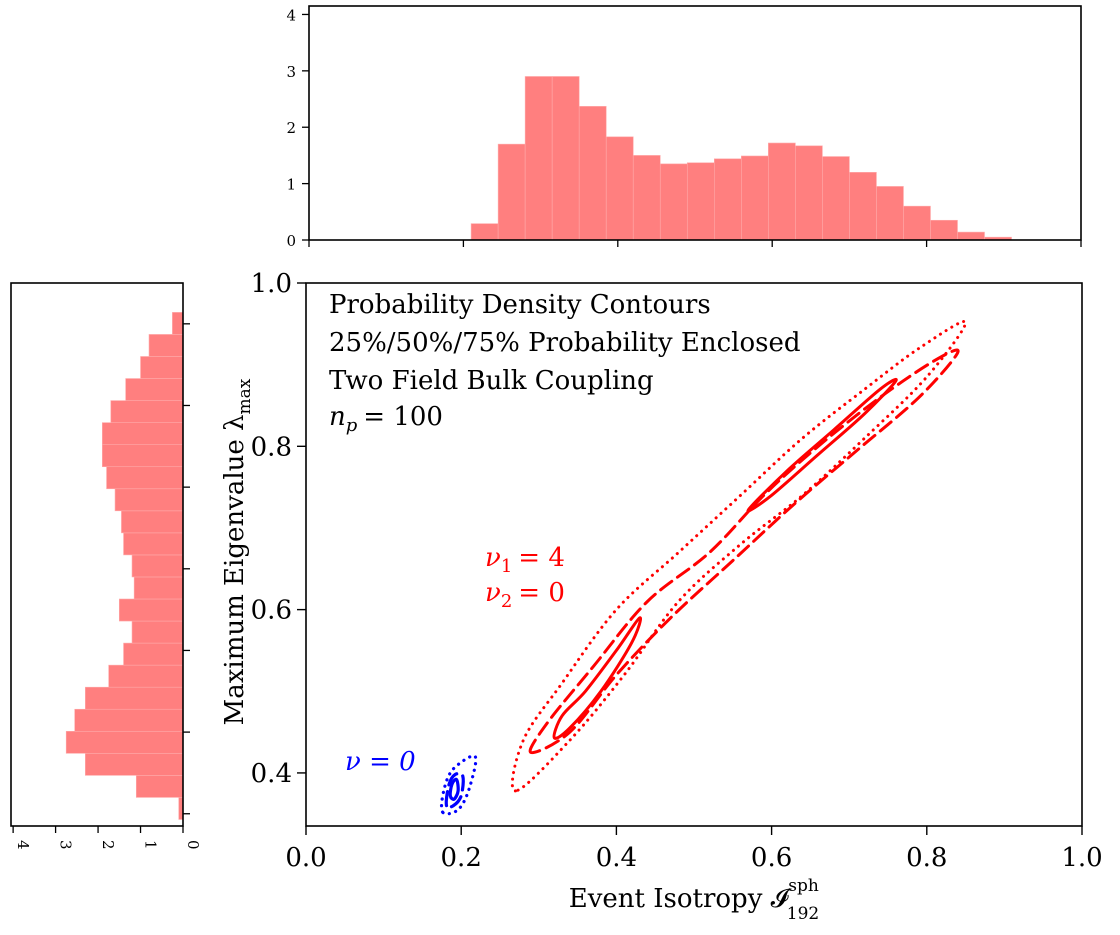 This screenshot has width=1120, height=935. I want to click on x-axis-title-sub: 192, so click(803, 914).